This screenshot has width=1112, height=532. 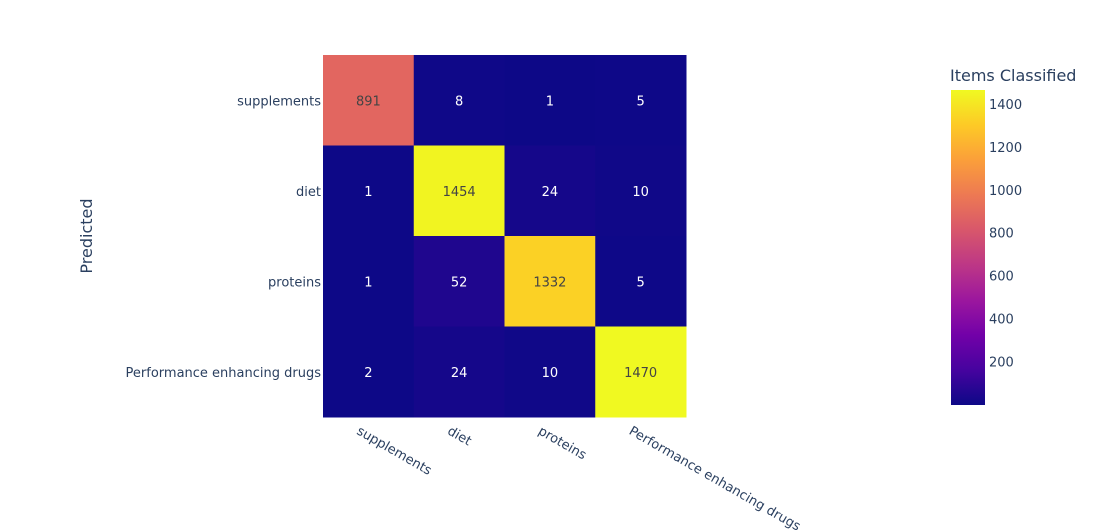 What do you see at coordinates (308, 192) in the screenshot?
I see `y-tick-label: diet` at bounding box center [308, 192].